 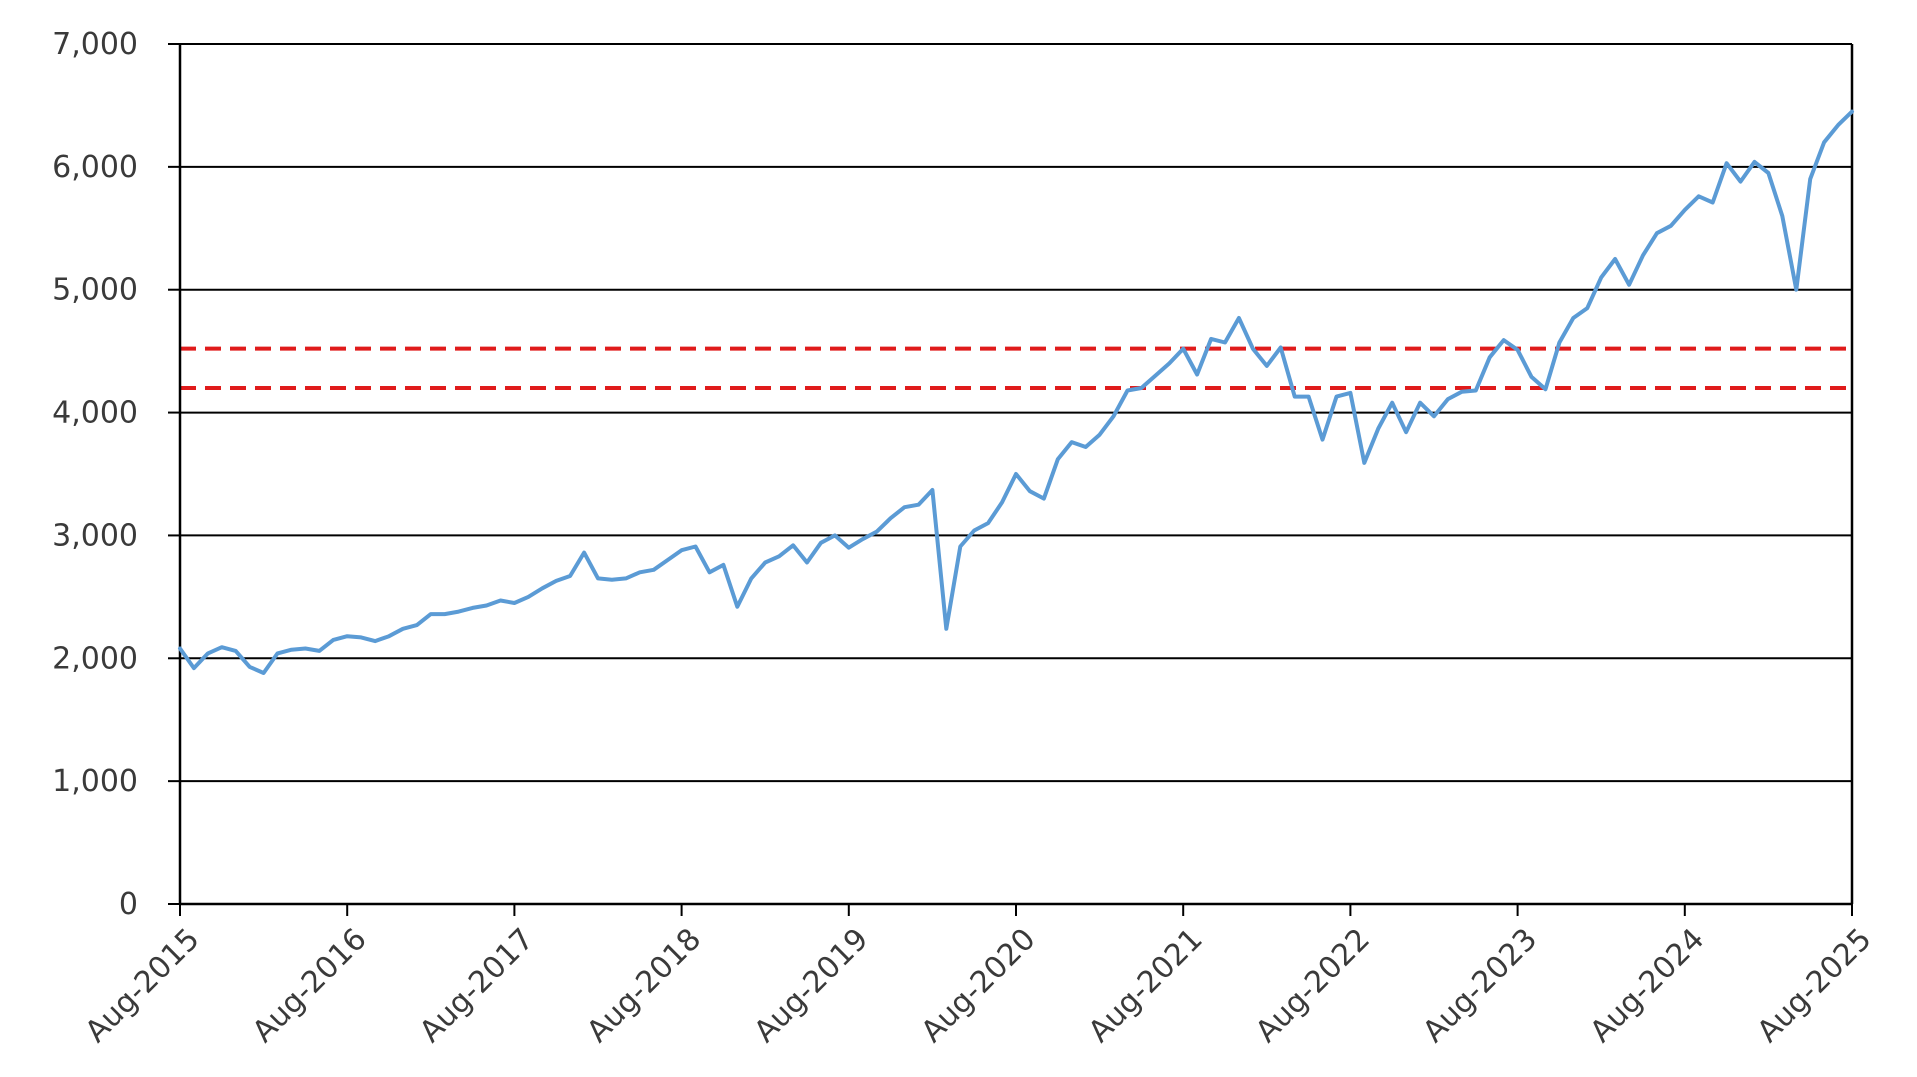 I want to click on y-tick-label: 7,000, so click(x=95, y=44).